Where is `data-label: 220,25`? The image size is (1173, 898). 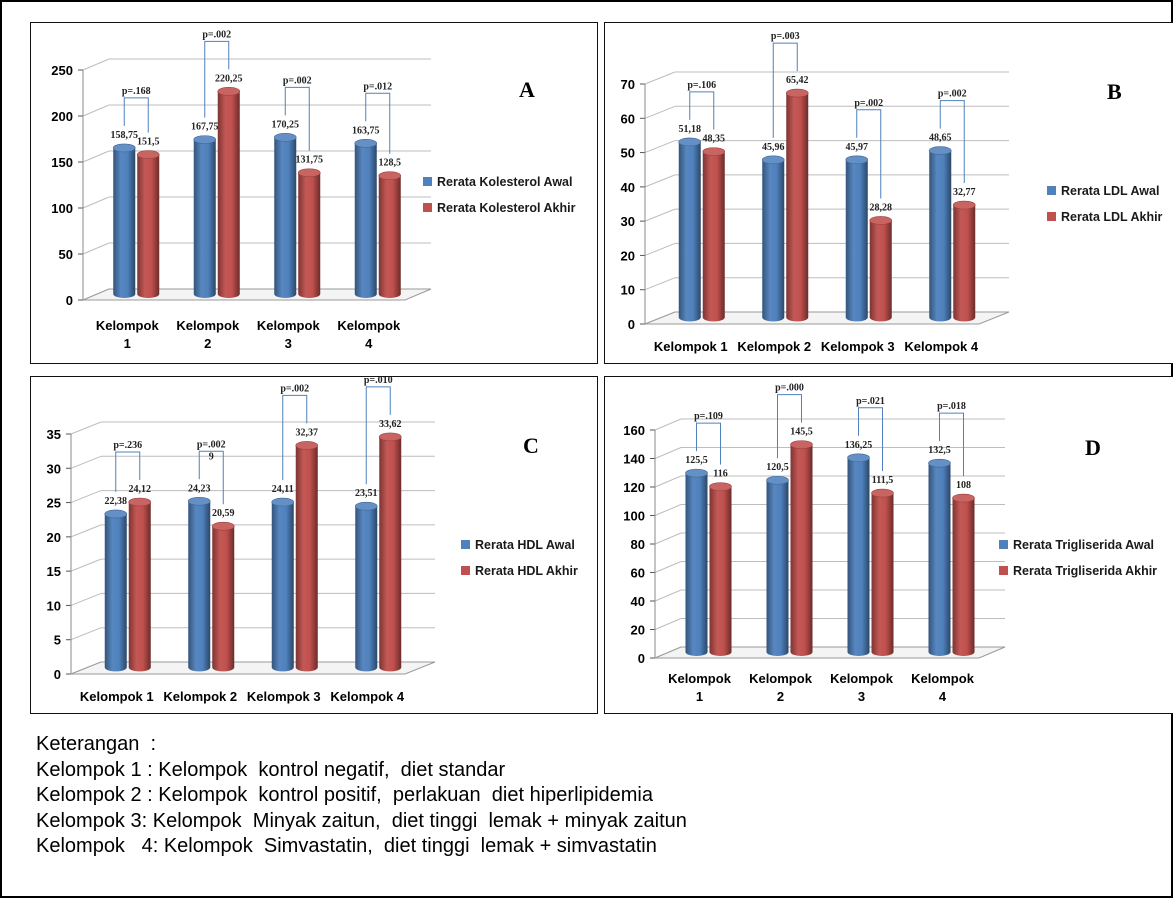
data-label: 220,25 is located at coordinates (229, 78).